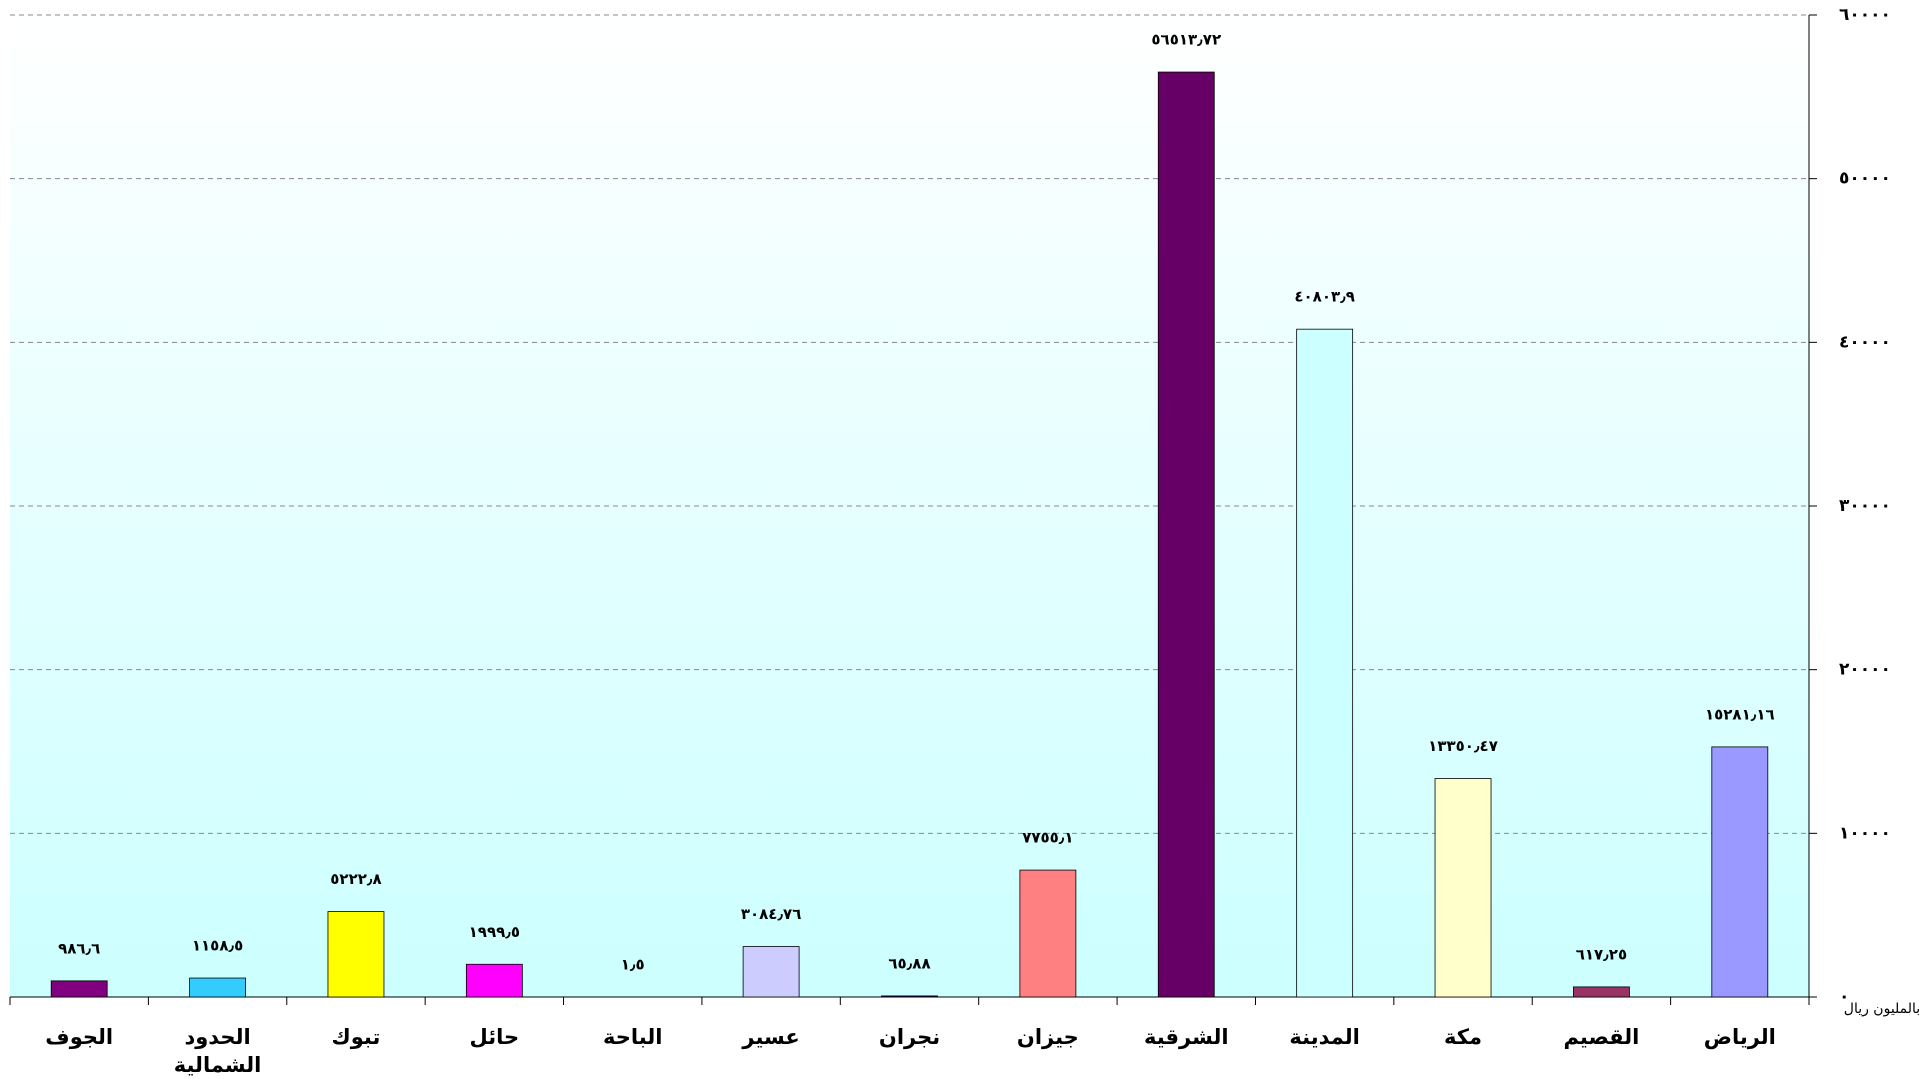 This screenshot has width=1921, height=1079. Describe the element at coordinates (494, 1037) in the screenshot. I see `x-tick-label: حائل` at that location.